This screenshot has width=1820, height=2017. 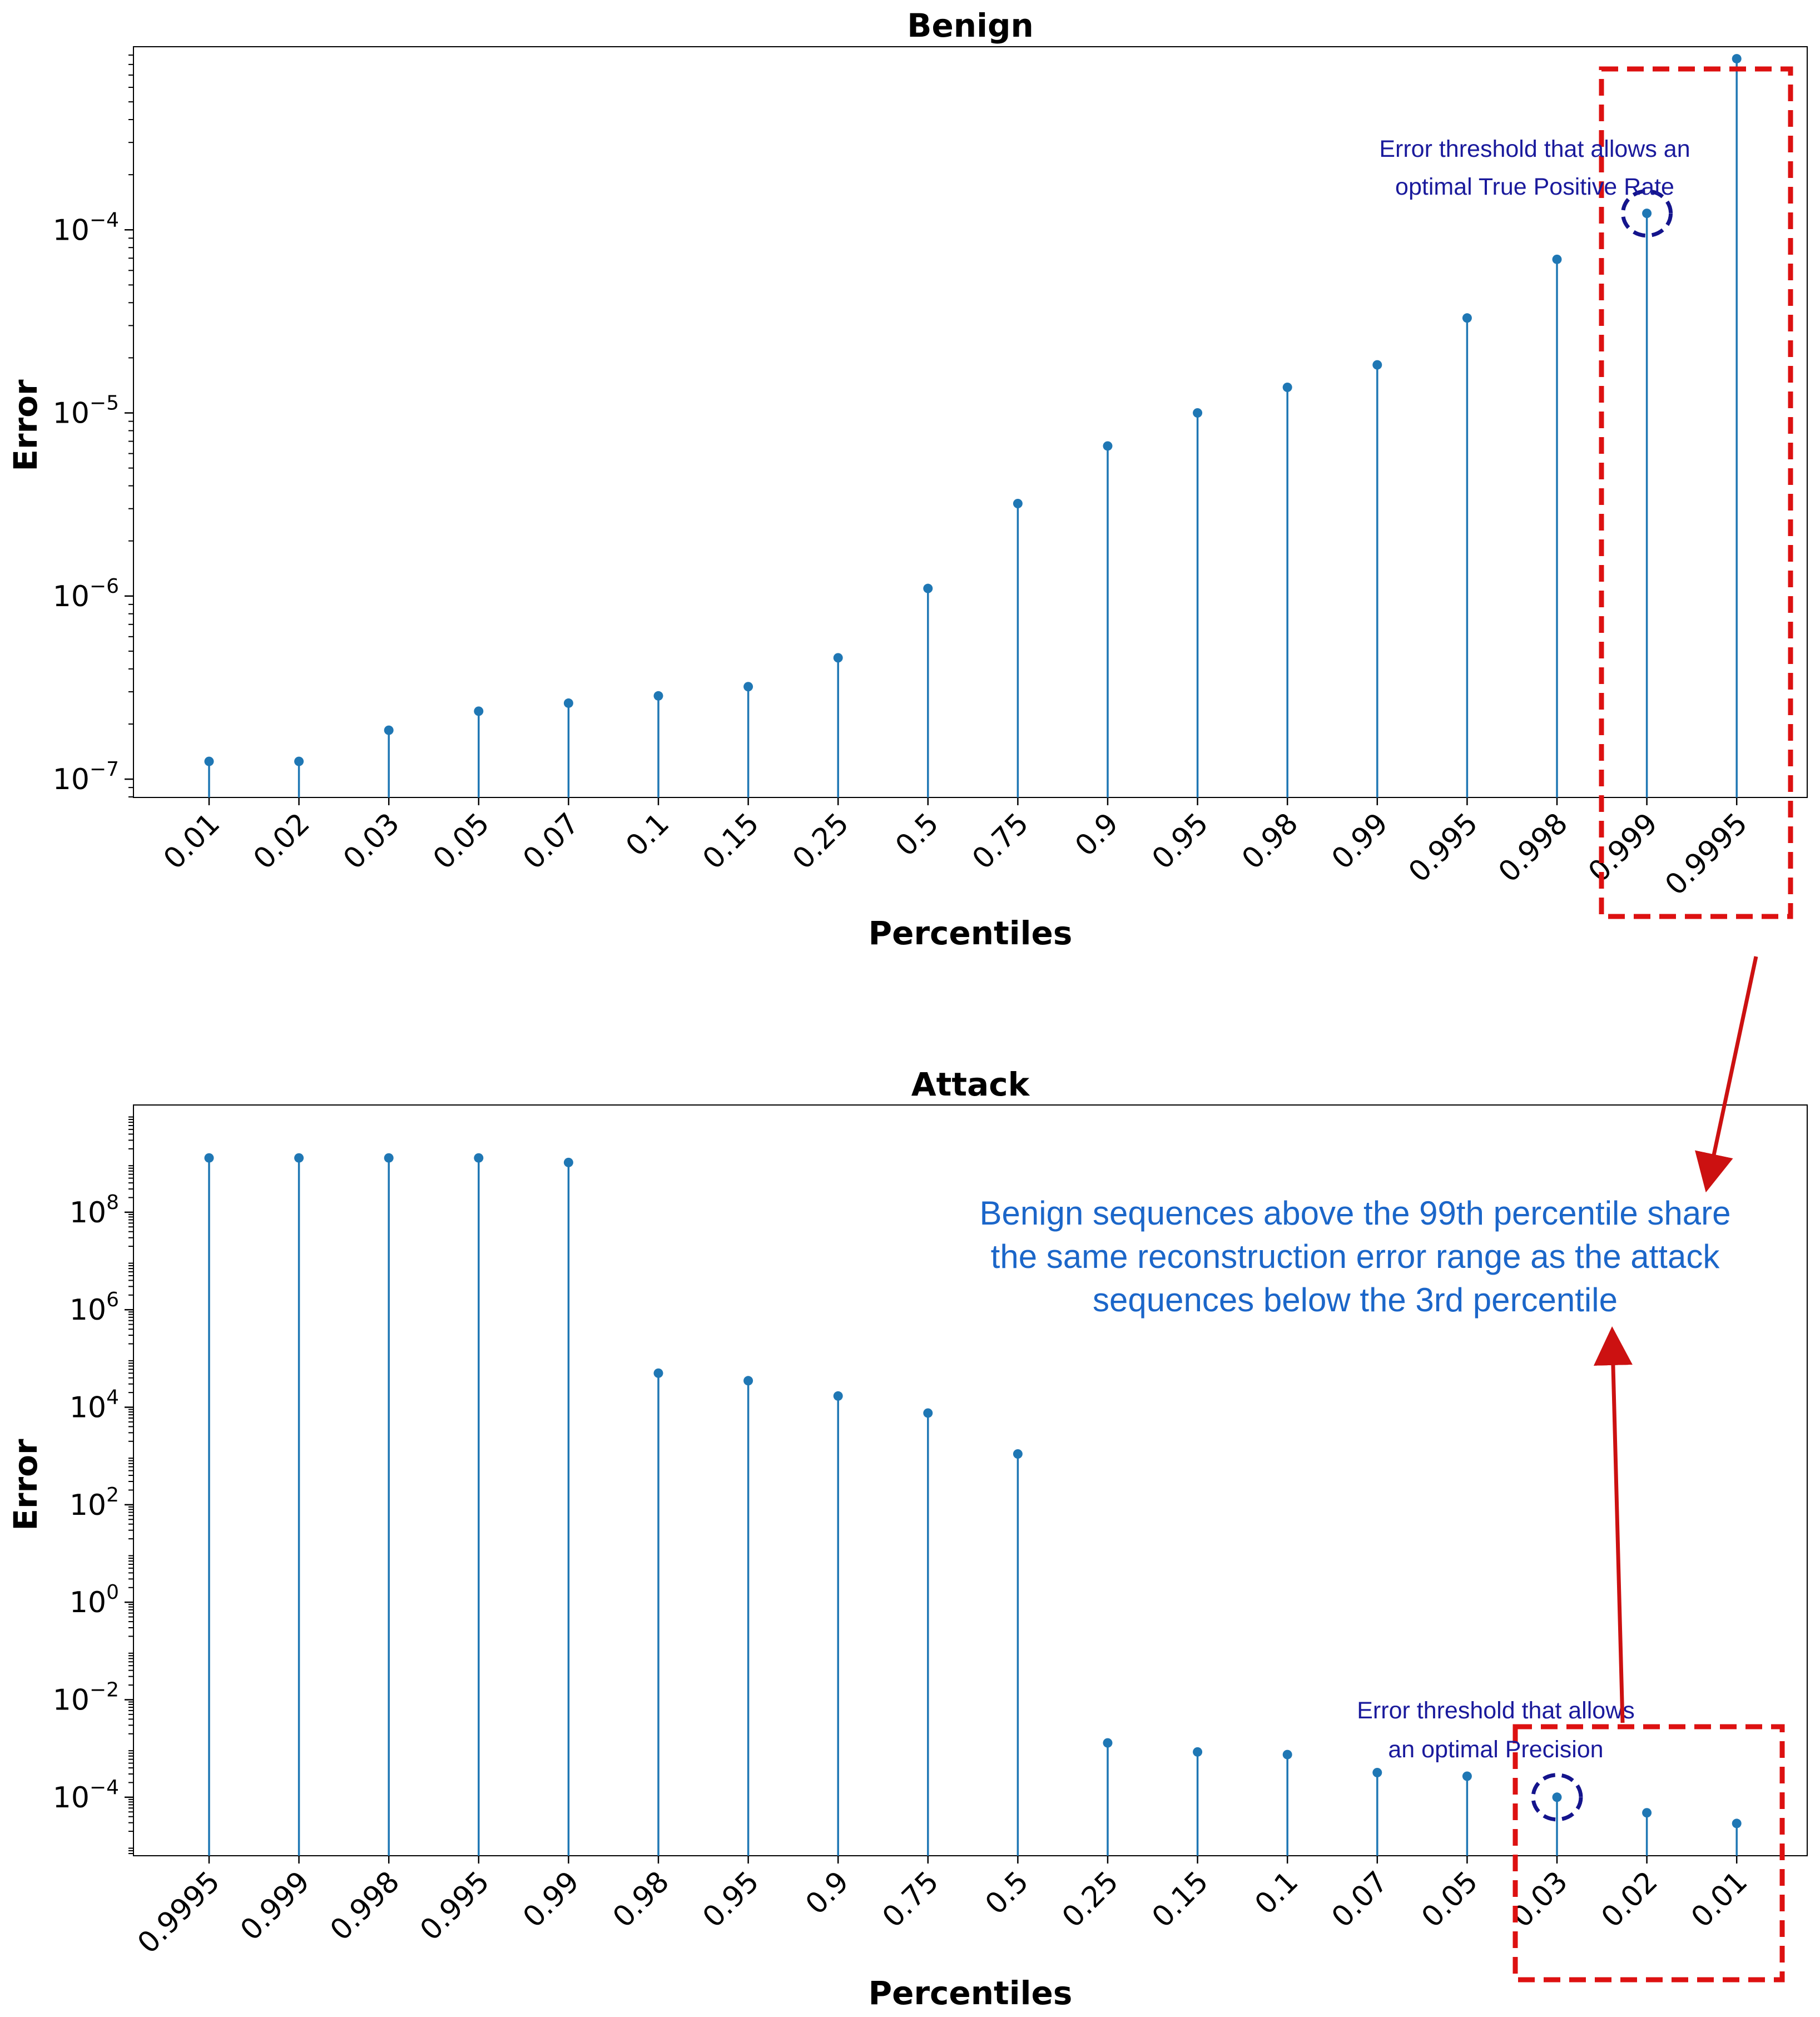 I want to click on arrow-down, so click(x=1727, y=1074).